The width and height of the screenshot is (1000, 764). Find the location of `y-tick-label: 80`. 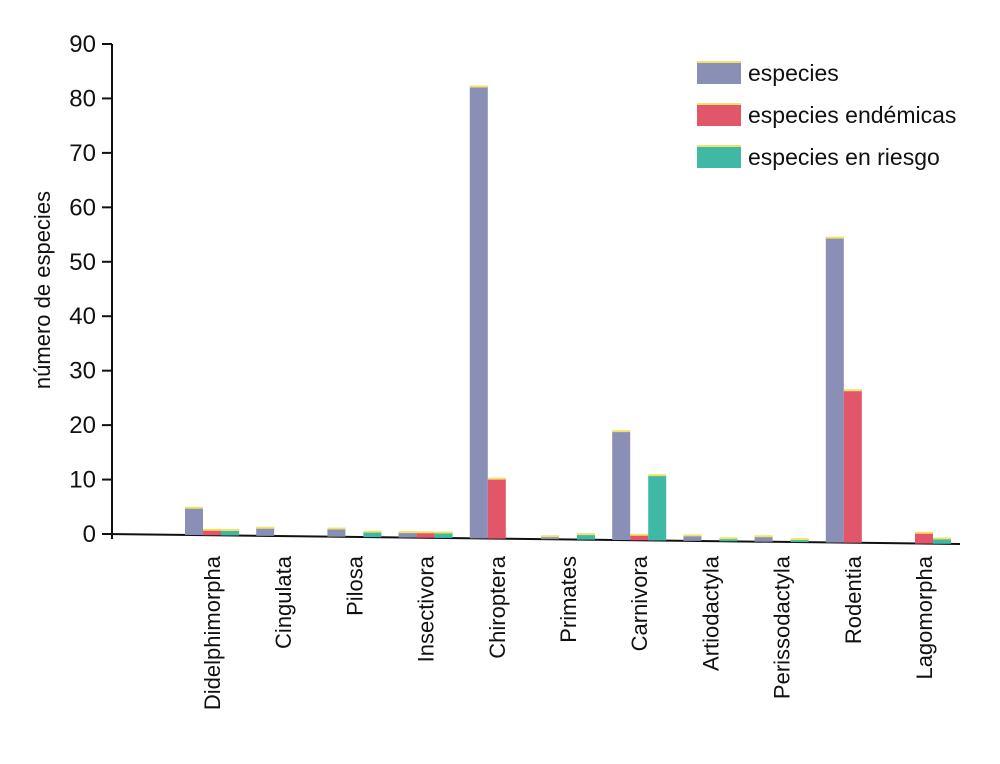

y-tick-label: 80 is located at coordinates (82, 98).